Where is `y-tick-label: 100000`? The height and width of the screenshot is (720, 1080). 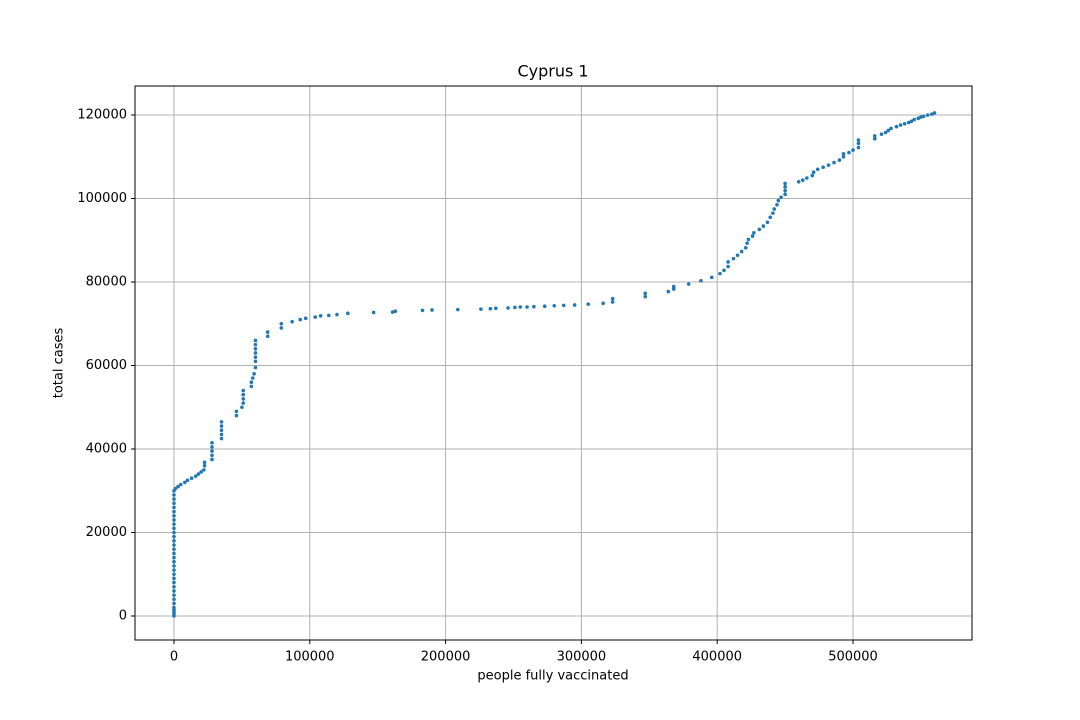 y-tick-label: 100000 is located at coordinates (102, 198).